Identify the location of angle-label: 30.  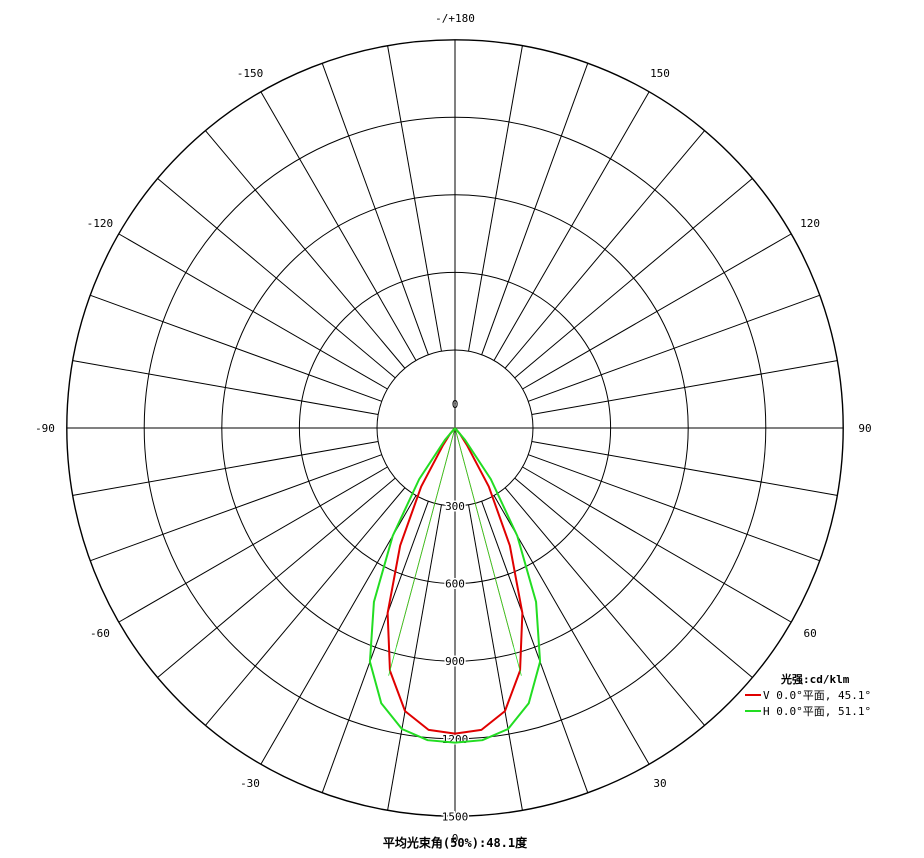
(659, 783).